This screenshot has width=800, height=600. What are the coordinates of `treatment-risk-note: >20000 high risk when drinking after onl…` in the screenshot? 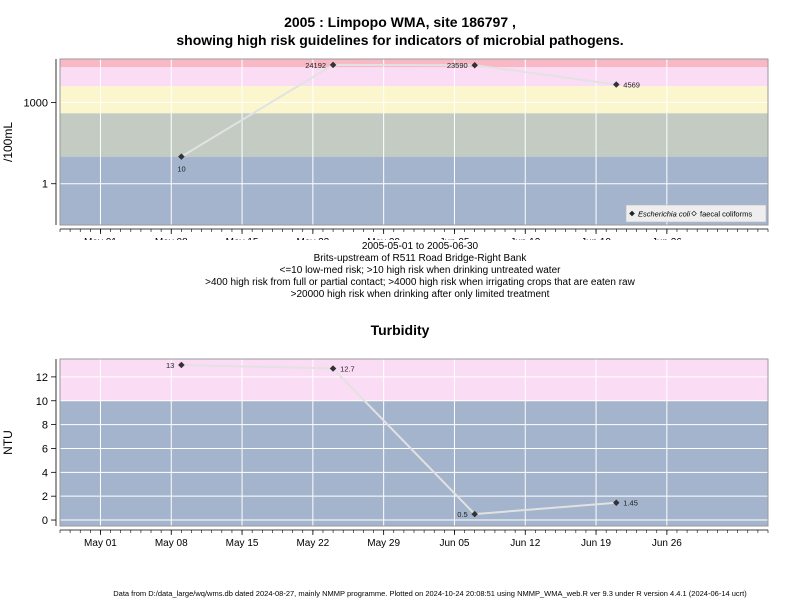 It's located at (420, 294).